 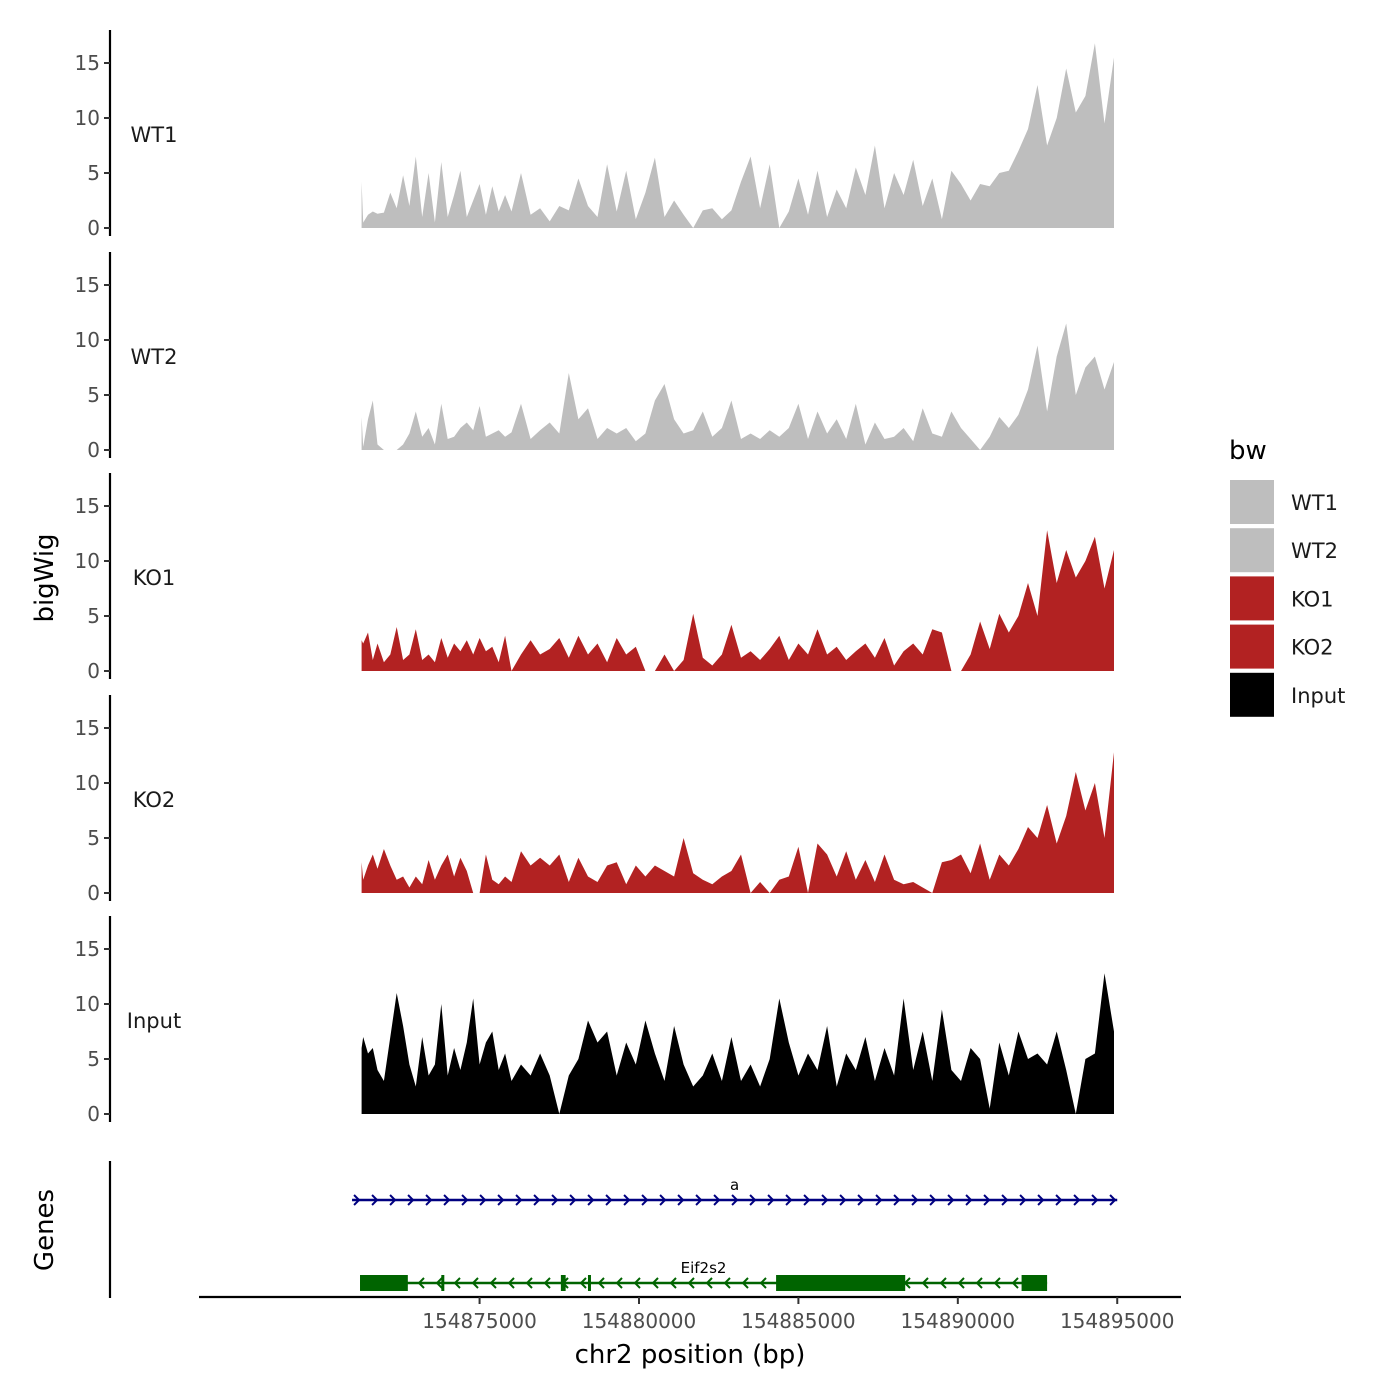 I want to click on y-tick-label-wt2: 0, so click(x=93, y=450).